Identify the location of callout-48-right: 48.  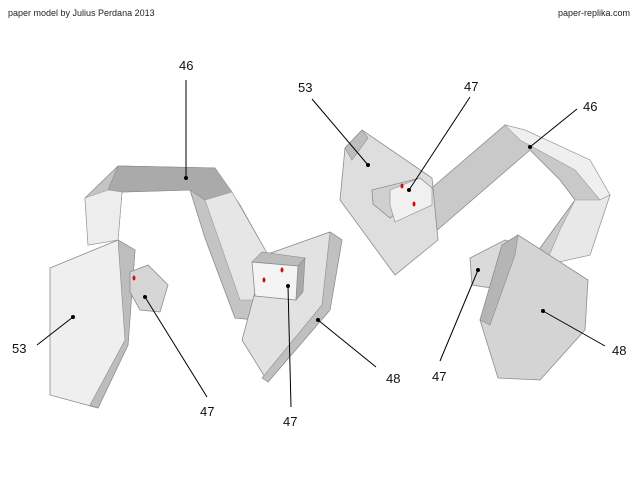
(619, 350).